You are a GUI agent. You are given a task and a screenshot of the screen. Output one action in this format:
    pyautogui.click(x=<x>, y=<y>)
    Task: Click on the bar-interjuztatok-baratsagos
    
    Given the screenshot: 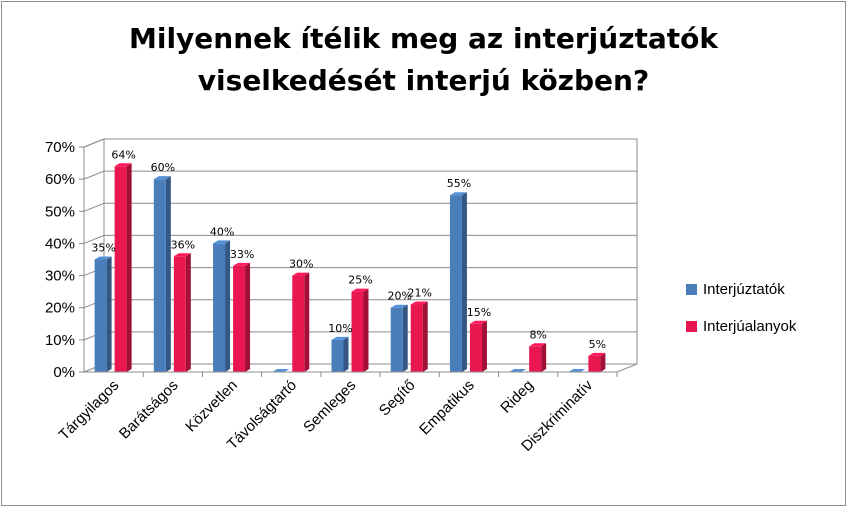 What is the action you would take?
    pyautogui.click(x=162, y=274)
    